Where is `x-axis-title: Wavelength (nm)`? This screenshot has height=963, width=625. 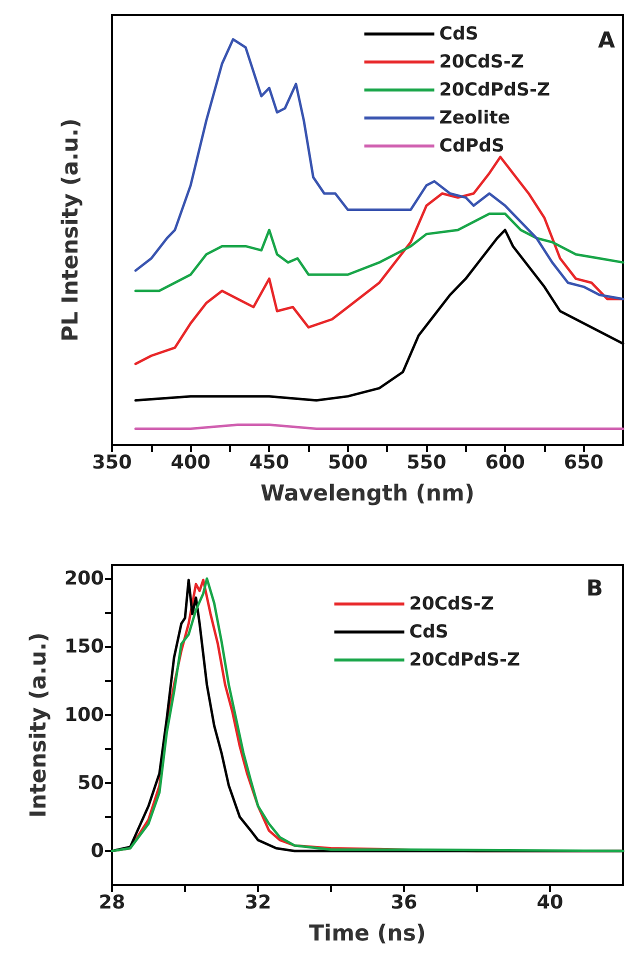
x-axis-title: Wavelength (nm) is located at coordinates (367, 494).